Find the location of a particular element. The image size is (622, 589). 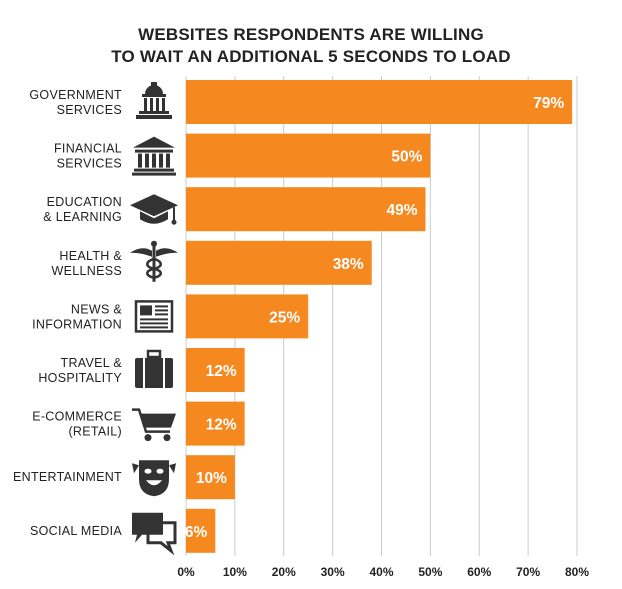

bar-value-label: 6% is located at coordinates (196, 532).